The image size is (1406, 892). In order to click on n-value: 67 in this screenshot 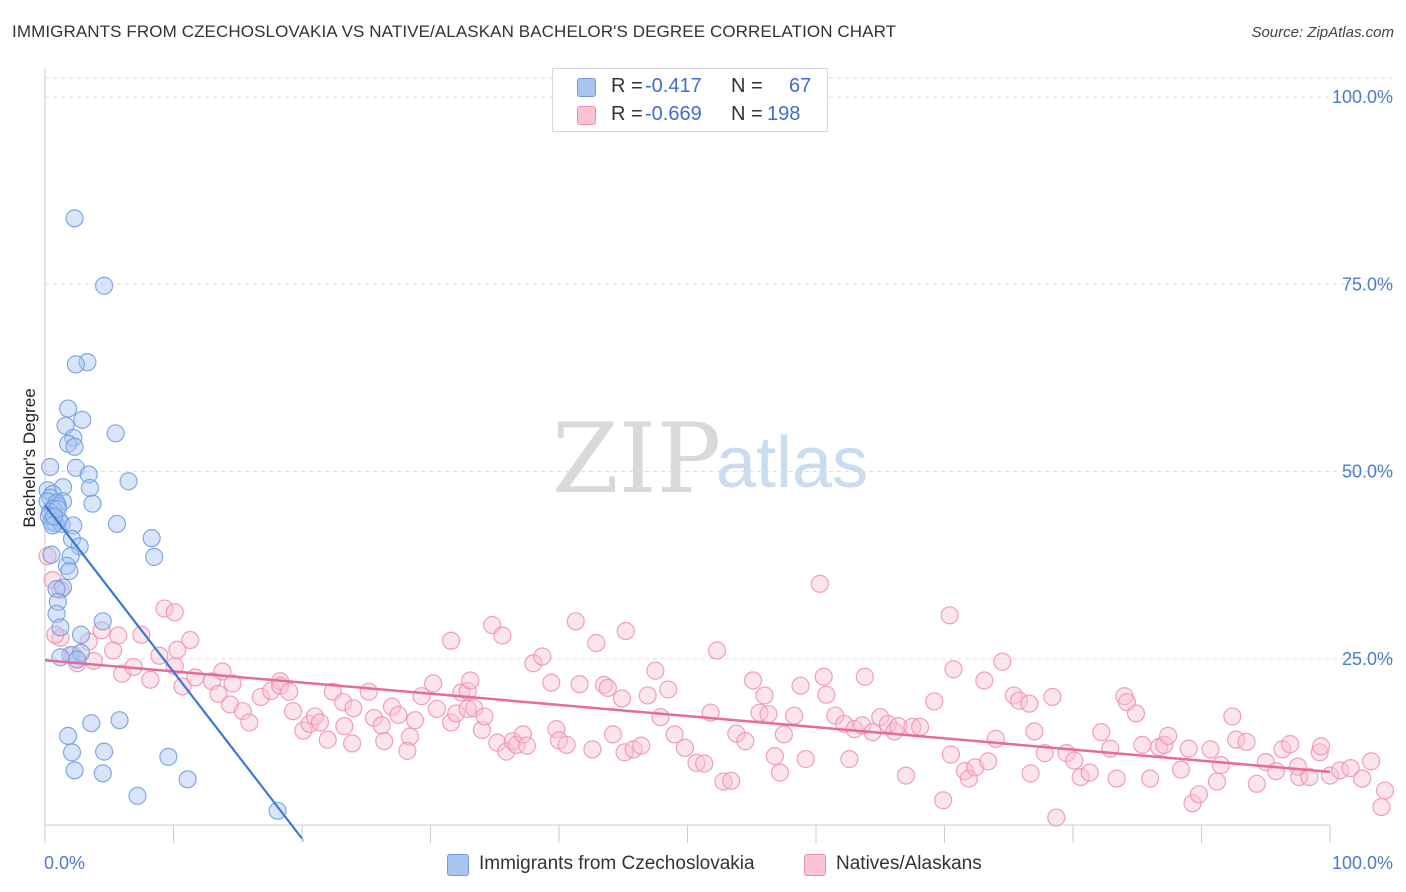, I will do `click(800, 86)`.